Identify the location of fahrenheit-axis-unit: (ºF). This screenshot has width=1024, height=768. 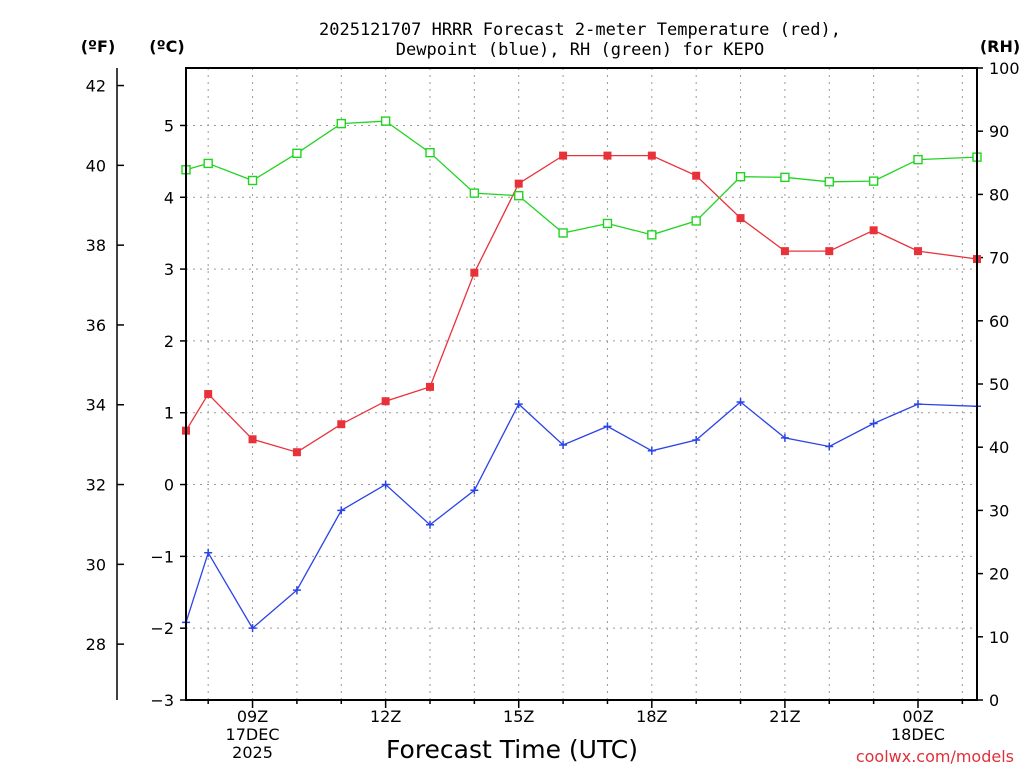
(98, 46).